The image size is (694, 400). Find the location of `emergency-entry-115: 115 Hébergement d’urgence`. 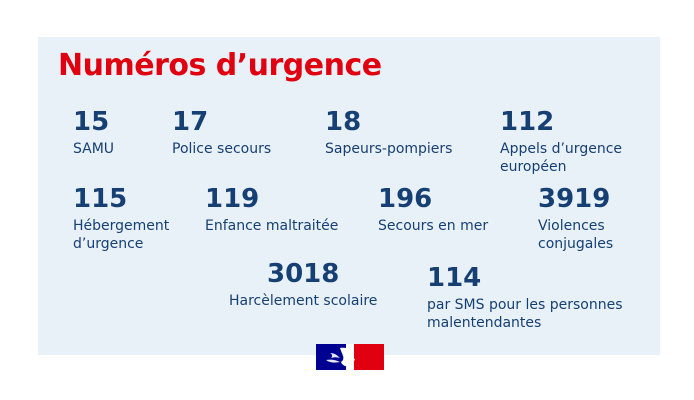

emergency-entry-115: 115 Hébergement d’urgence is located at coordinates (121, 219).